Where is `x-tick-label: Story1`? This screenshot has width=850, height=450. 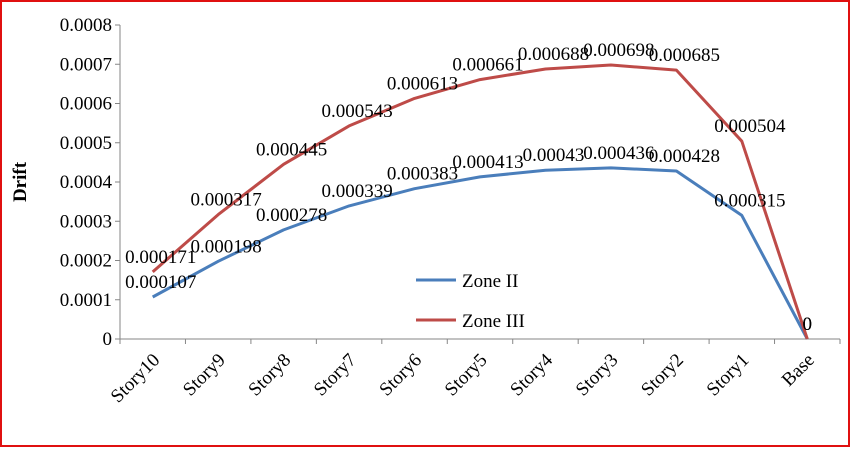
x-tick-label: Story1 is located at coordinates (728, 375).